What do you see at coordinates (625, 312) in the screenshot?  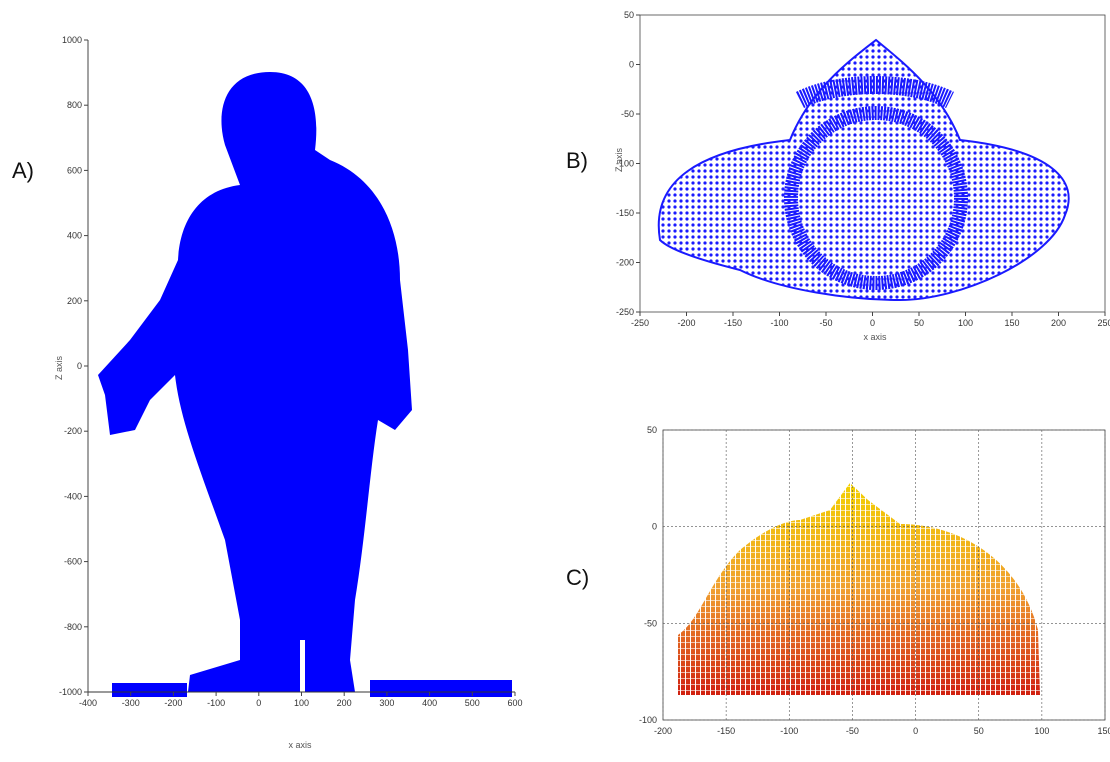 I see `y-tick-label: -250` at bounding box center [625, 312].